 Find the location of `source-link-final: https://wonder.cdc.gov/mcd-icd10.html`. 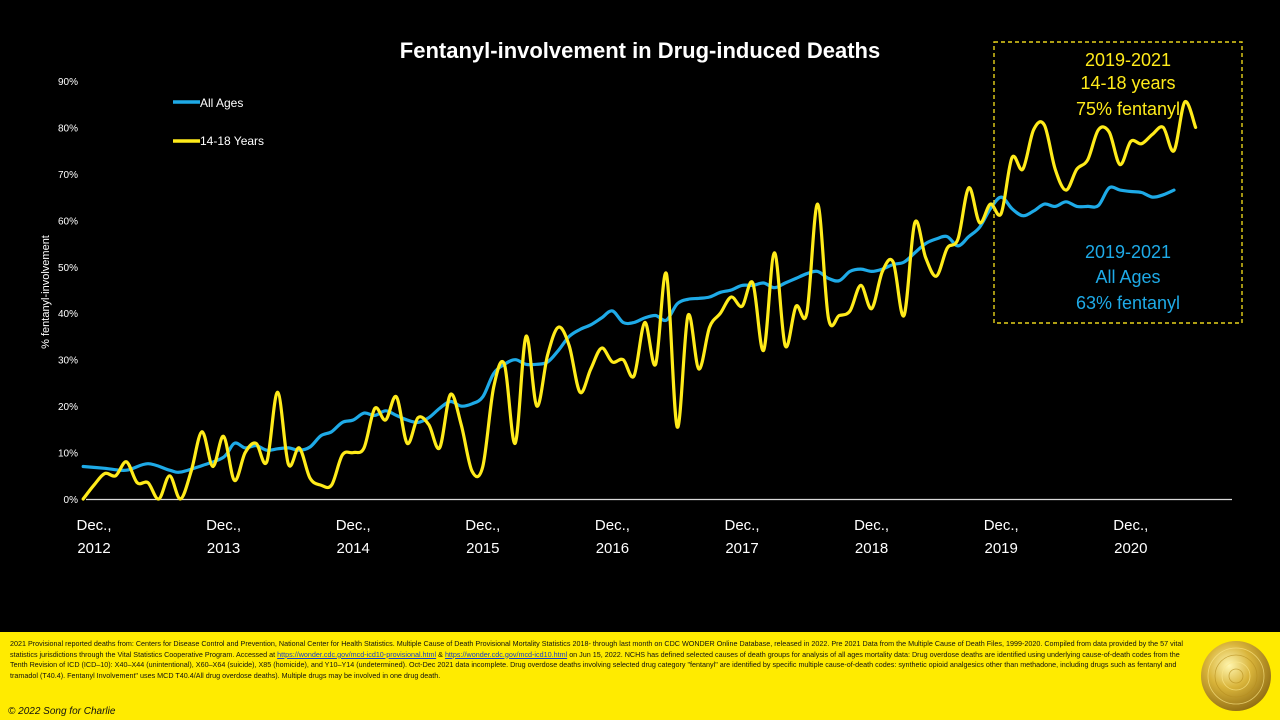

source-link-final: https://wonder.cdc.gov/mcd-icd10.html is located at coordinates (506, 654).